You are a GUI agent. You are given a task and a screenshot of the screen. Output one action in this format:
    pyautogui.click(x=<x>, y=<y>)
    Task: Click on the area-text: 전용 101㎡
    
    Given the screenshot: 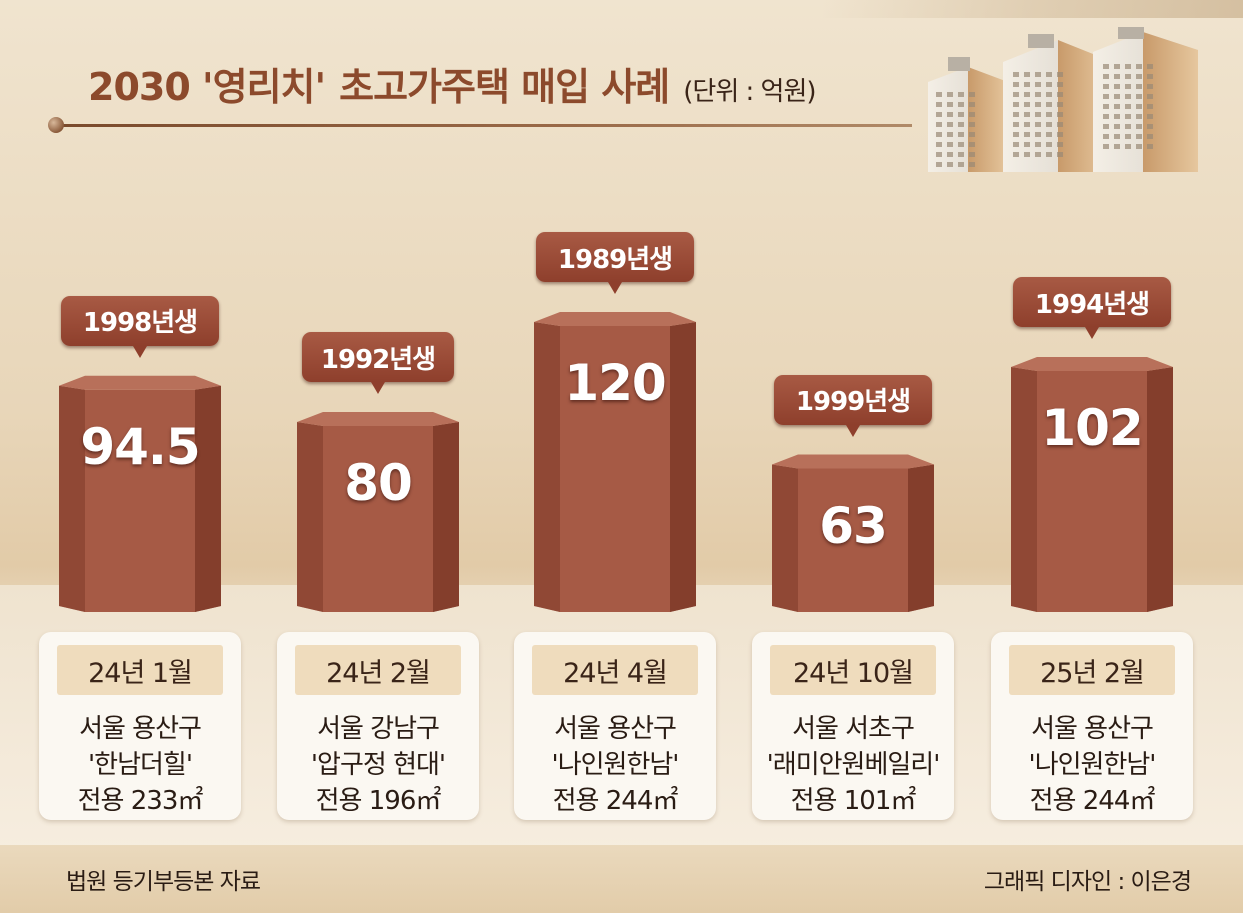 What is the action you would take?
    pyautogui.click(x=853, y=801)
    